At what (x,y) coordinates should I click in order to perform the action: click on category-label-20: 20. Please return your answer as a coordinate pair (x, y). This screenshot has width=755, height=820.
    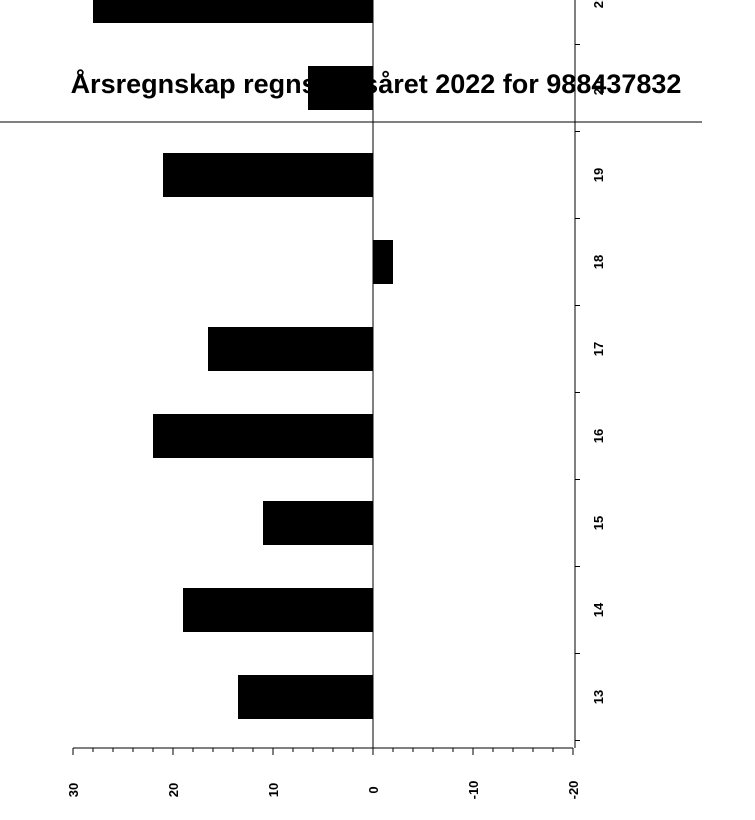
    Looking at the image, I should click on (598, 88).